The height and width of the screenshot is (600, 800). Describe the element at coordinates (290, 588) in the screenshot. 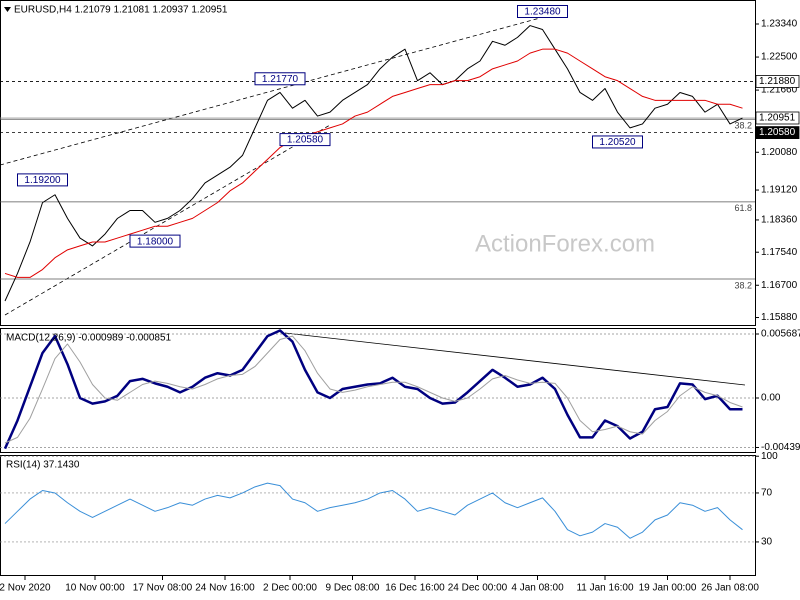

I see `x-tick-label: 2 Dec 00:00` at that location.